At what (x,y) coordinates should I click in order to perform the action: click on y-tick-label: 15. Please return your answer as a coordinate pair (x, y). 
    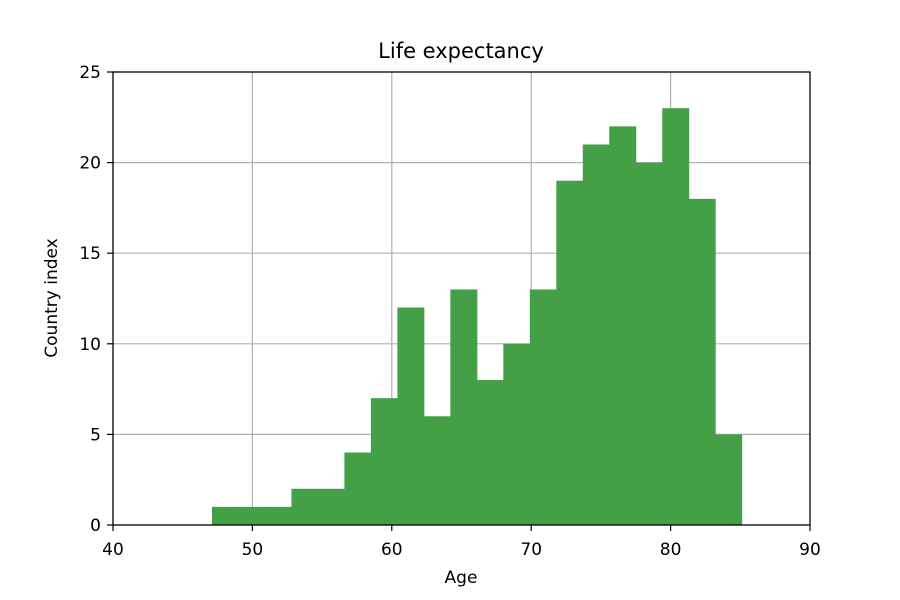
    Looking at the image, I should click on (90, 254).